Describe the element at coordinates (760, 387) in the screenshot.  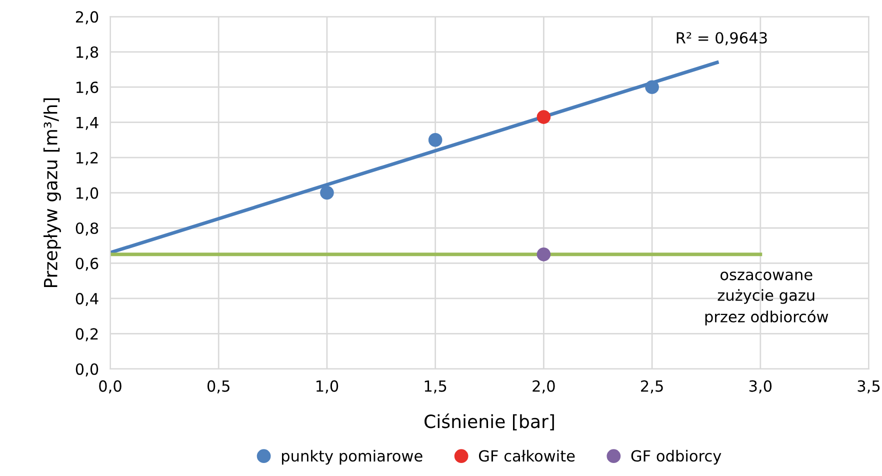
I see `x-tick-label: 3,0` at that location.